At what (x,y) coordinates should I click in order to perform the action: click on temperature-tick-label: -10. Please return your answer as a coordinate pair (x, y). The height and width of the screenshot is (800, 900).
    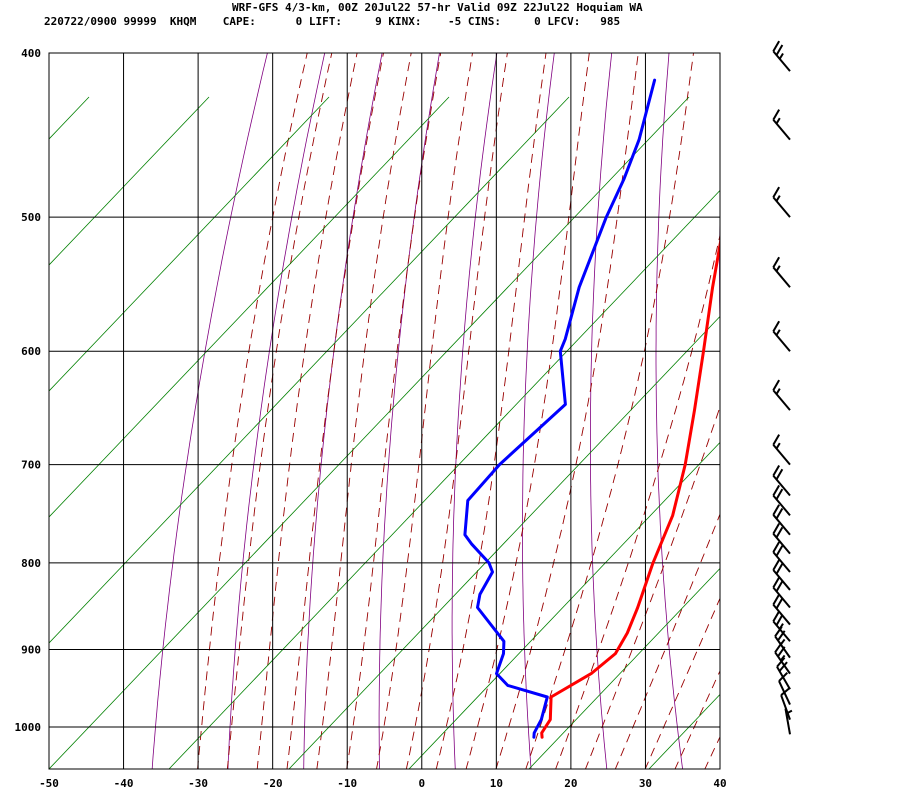
    Looking at the image, I should click on (347, 783).